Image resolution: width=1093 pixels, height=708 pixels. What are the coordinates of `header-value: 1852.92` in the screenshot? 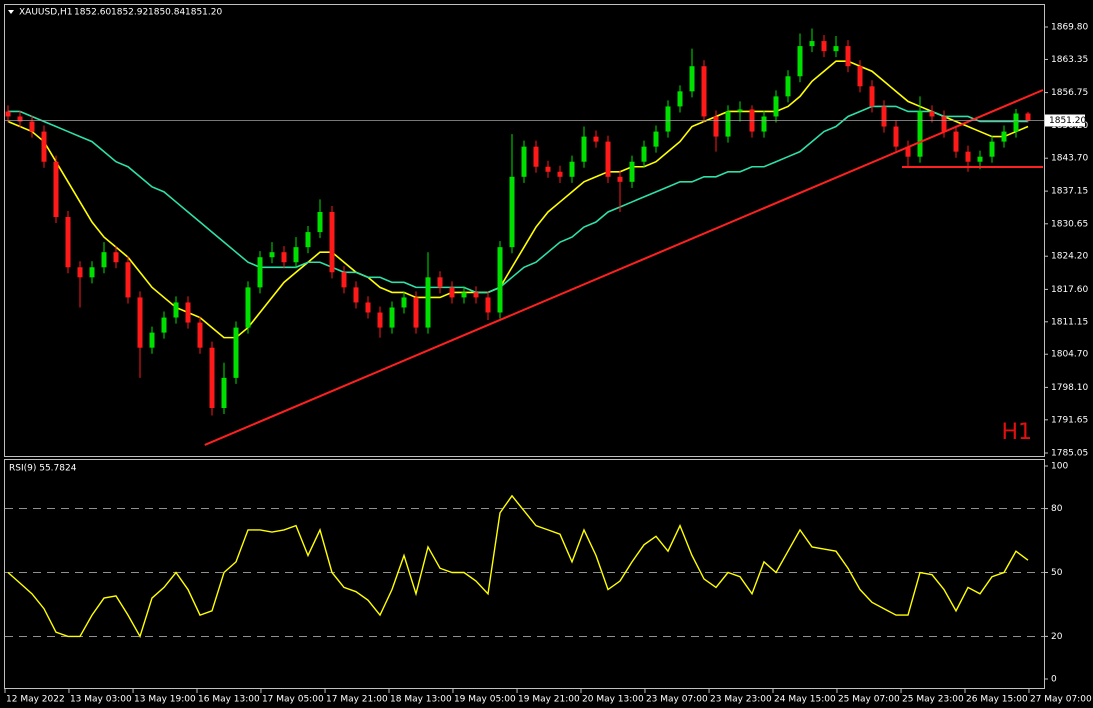 It's located at (129, 13).